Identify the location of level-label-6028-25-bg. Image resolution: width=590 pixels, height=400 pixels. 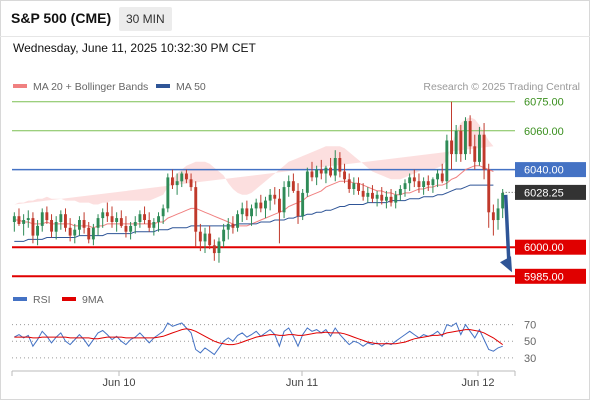
(550, 192).